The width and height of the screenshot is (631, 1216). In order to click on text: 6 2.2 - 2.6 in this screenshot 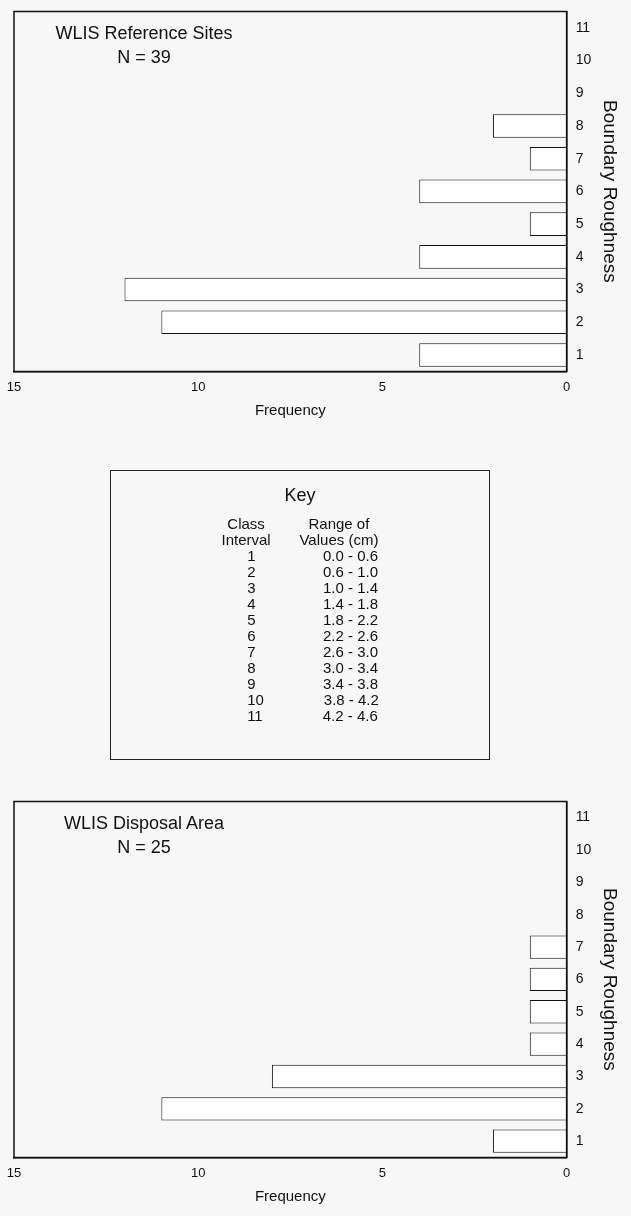, I will do `click(313, 635)`.